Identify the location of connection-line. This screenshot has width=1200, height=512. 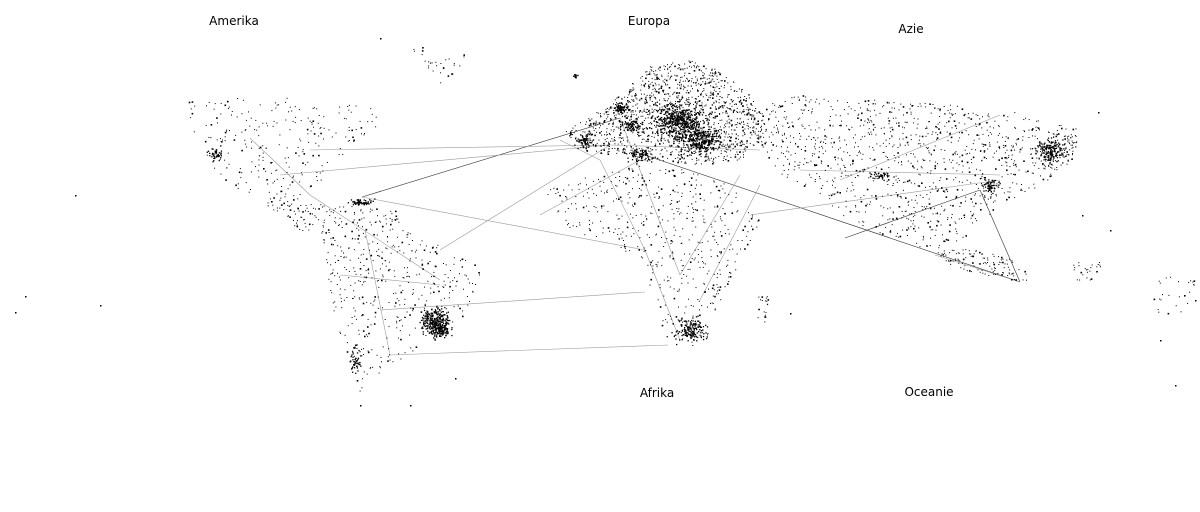
(650, 196).